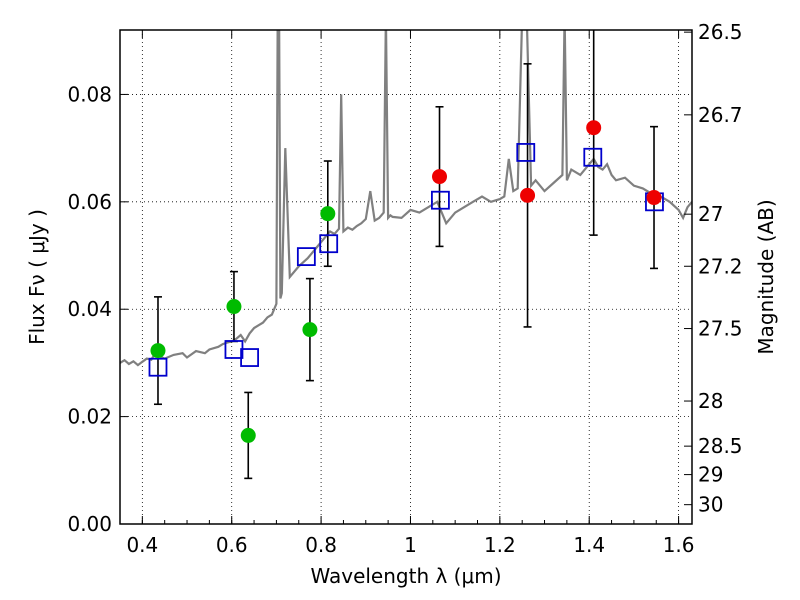 The height and width of the screenshot is (600, 800). What do you see at coordinates (89, 309) in the screenshot?
I see `y-tick-label: 0.04` at bounding box center [89, 309].